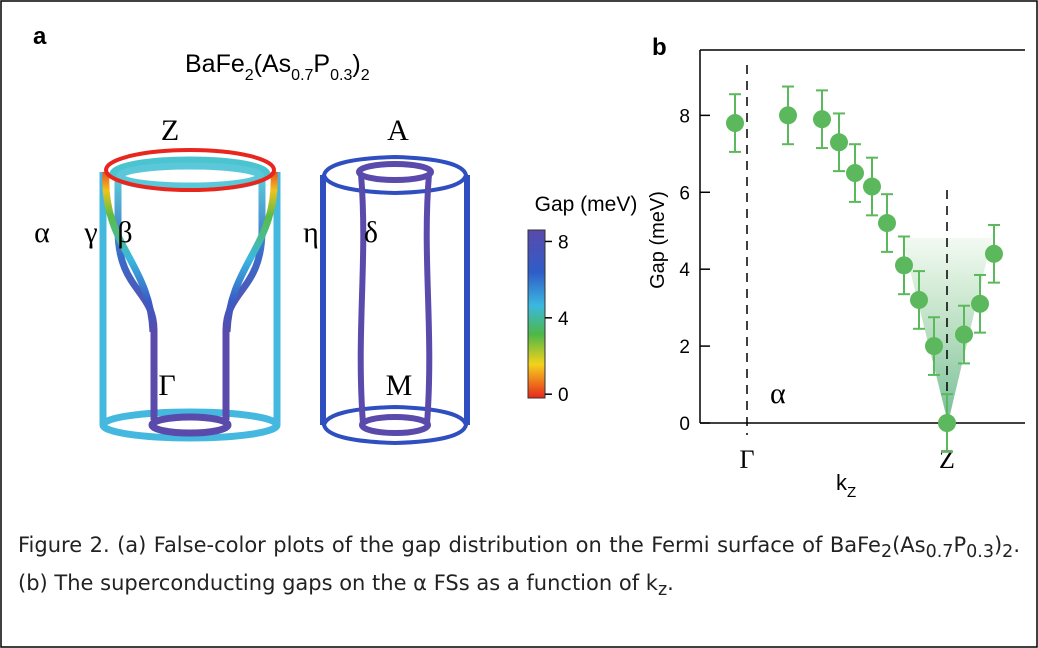 This screenshot has width=1038, height=648. What do you see at coordinates (684, 270) in the screenshot?
I see `y-tick-label: 4` at bounding box center [684, 270].